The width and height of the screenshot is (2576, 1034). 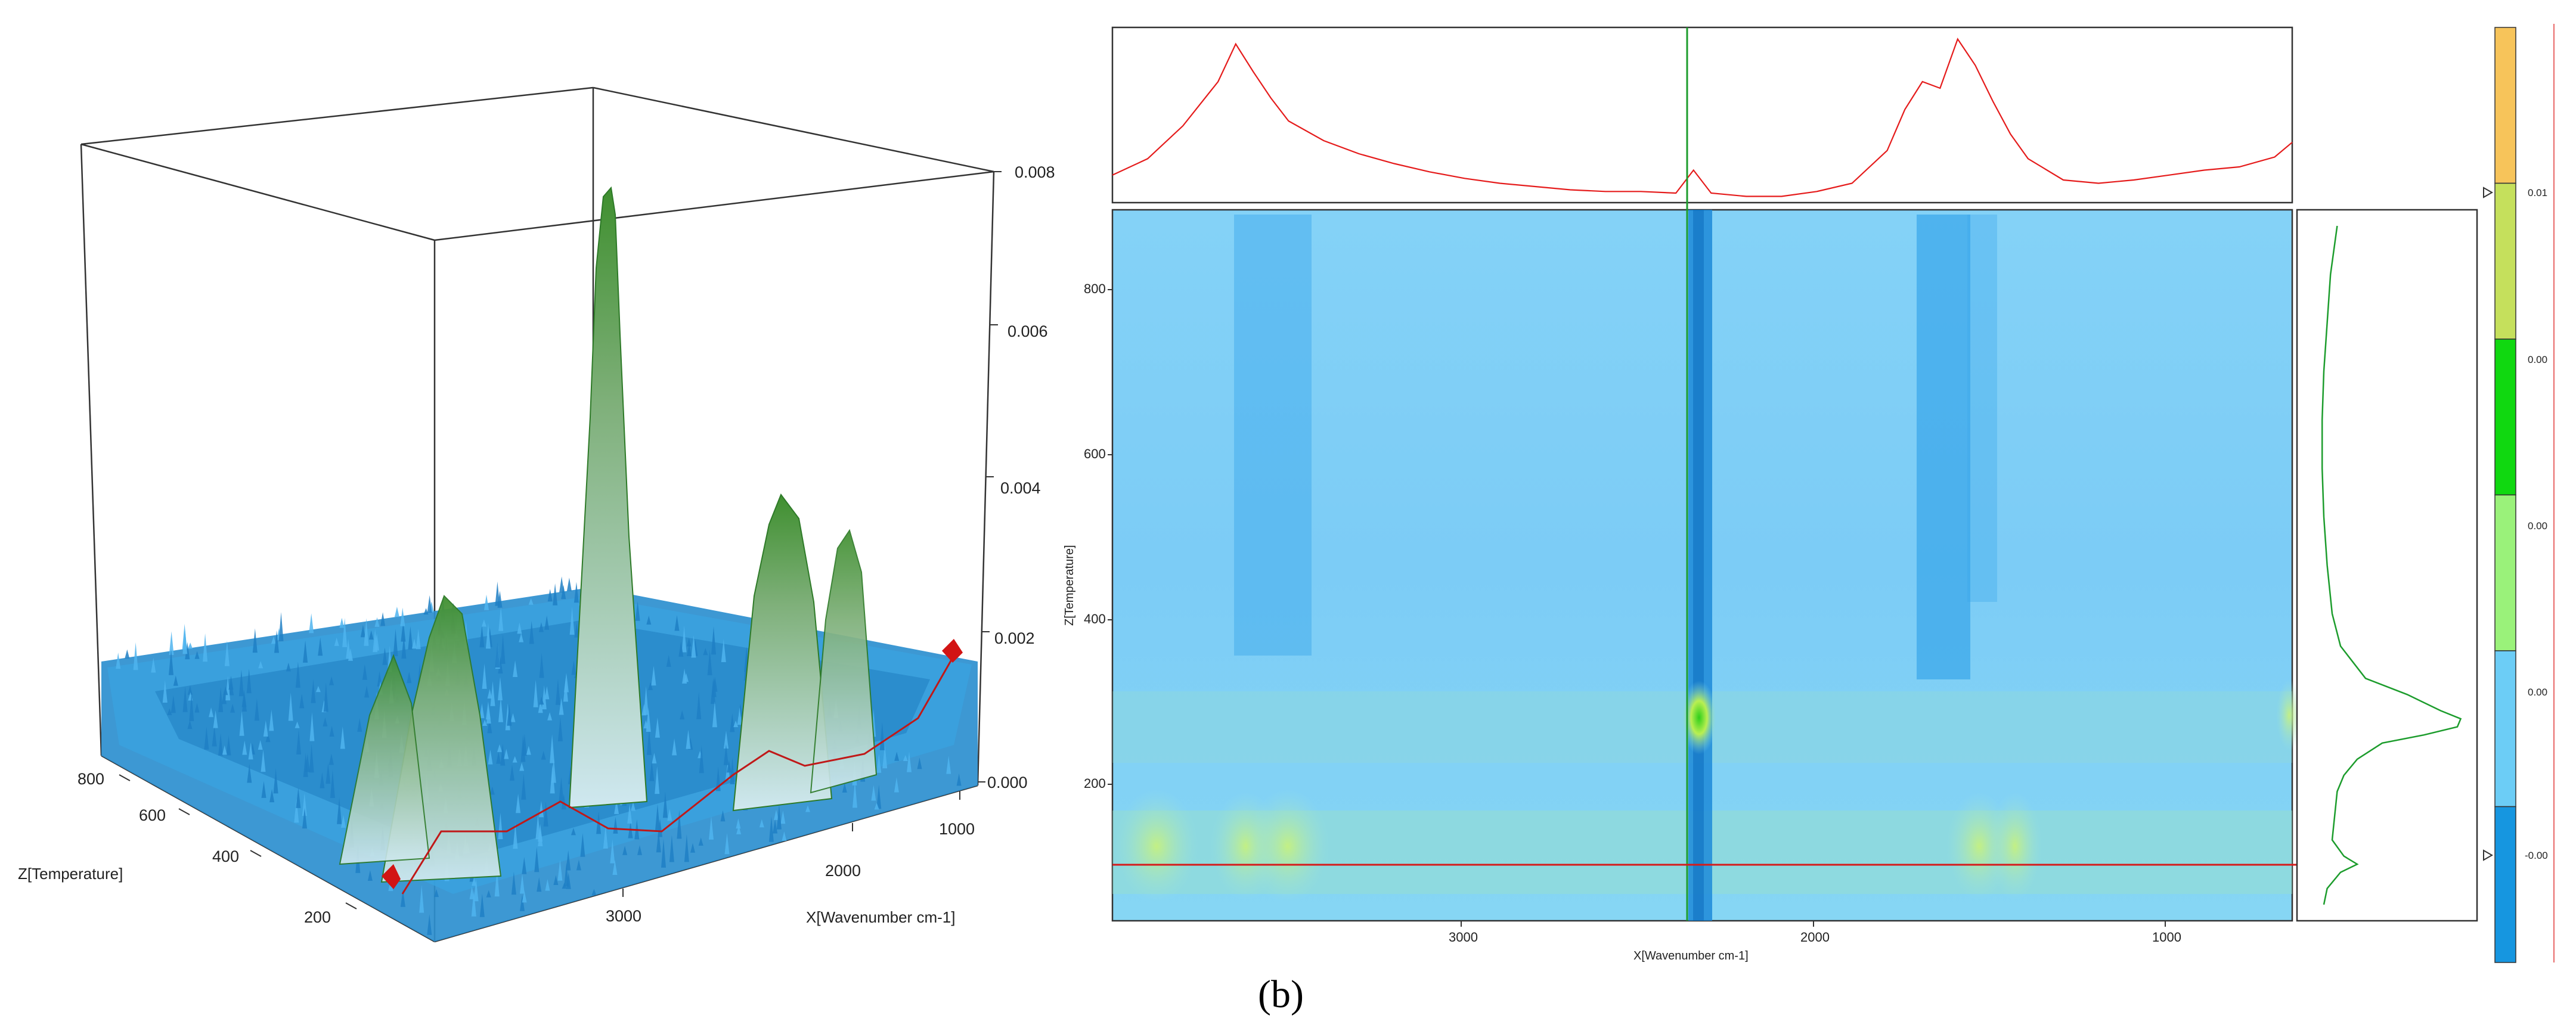 I want to click on ridge-line, so click(x=678, y=775).